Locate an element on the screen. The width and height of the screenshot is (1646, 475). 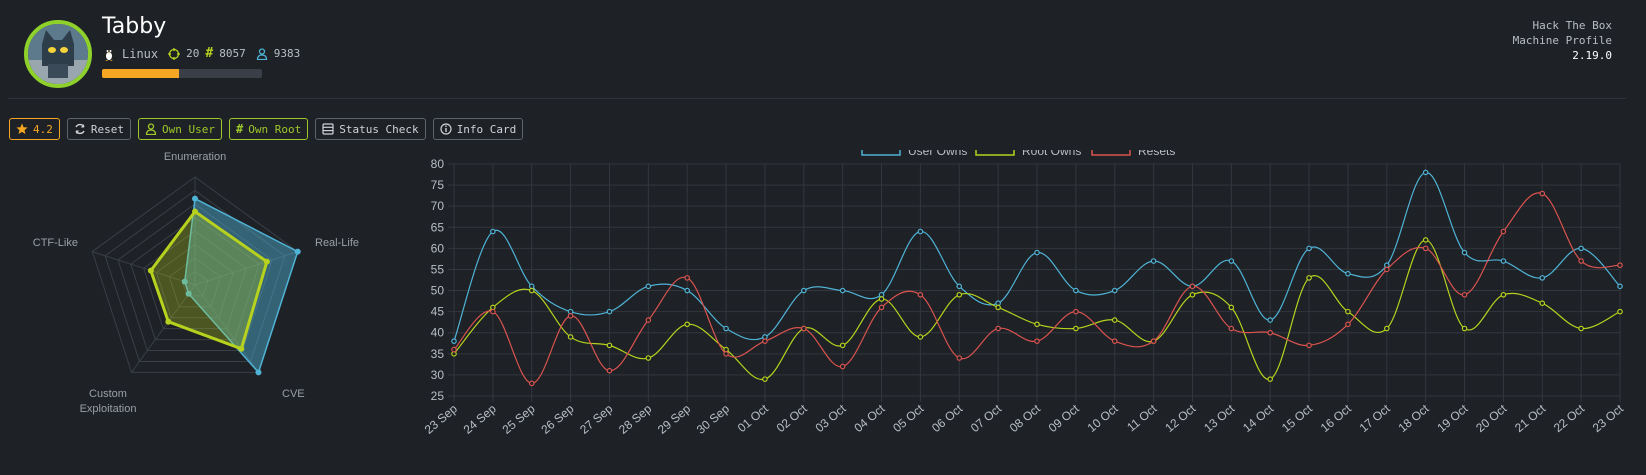
header-divider is located at coordinates (817, 98).